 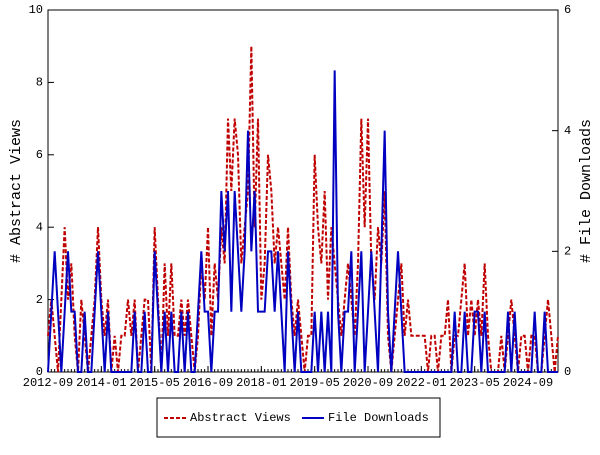 What do you see at coordinates (39, 372) in the screenshot?
I see `y-tick-label: 0` at bounding box center [39, 372].